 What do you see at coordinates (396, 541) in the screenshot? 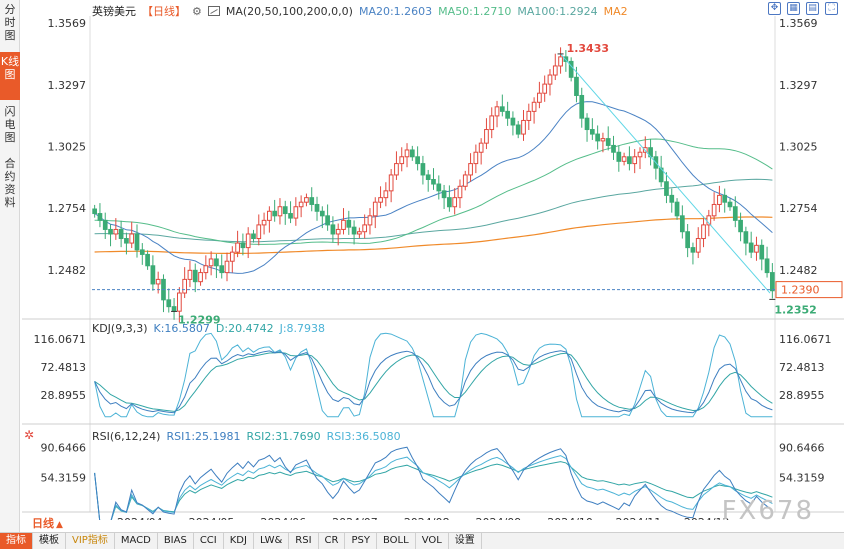
I see `indicator-tab-boll: BOLL` at bounding box center [396, 541].